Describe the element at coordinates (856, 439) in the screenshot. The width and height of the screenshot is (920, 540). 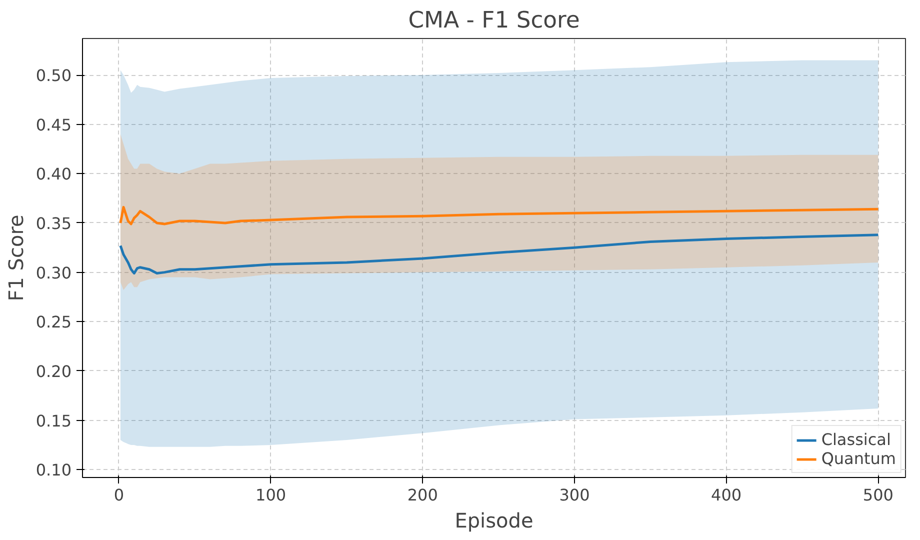
I see `legend-label: Classical` at that location.